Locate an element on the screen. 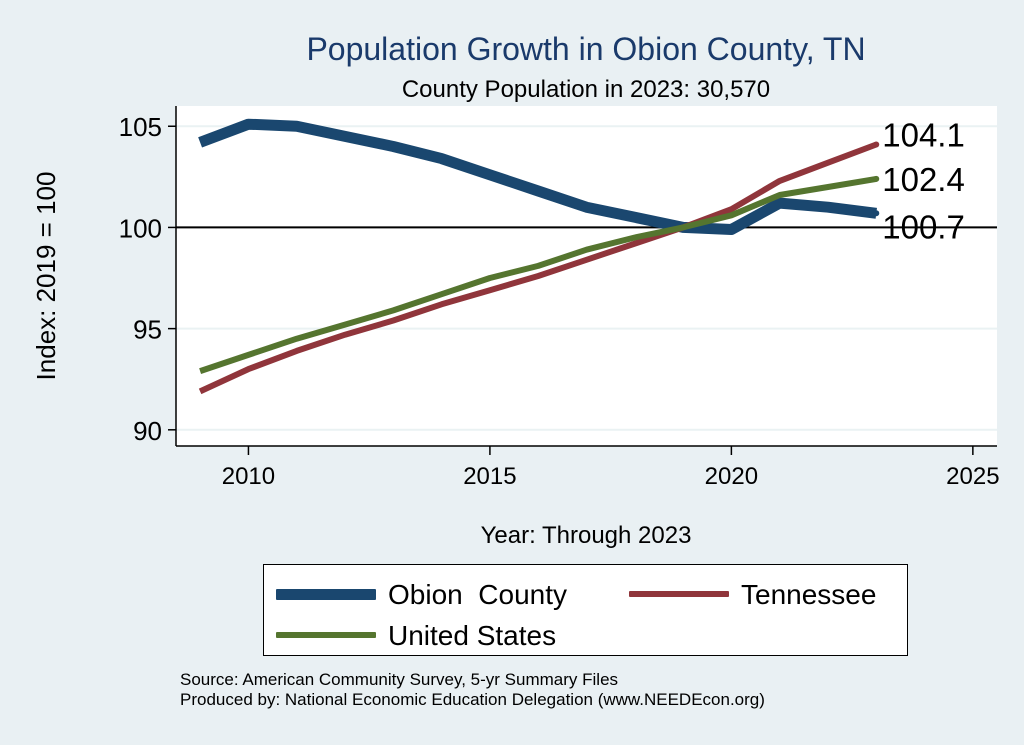 The width and height of the screenshot is (1024, 745). legend: Obion County Tennessee United States is located at coordinates (585, 610).